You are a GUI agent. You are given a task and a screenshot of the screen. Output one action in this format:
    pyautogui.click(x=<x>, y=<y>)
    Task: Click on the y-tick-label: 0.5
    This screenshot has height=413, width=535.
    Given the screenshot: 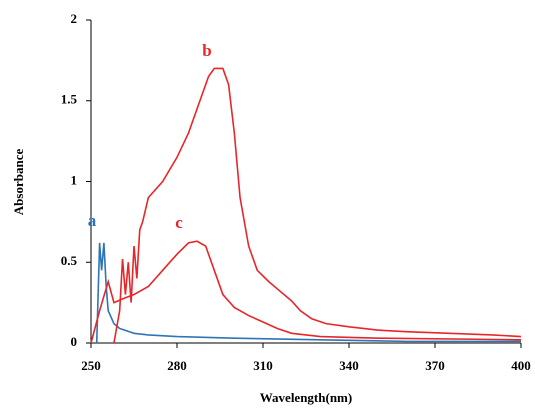 What is the action you would take?
    pyautogui.click(x=69, y=260)
    